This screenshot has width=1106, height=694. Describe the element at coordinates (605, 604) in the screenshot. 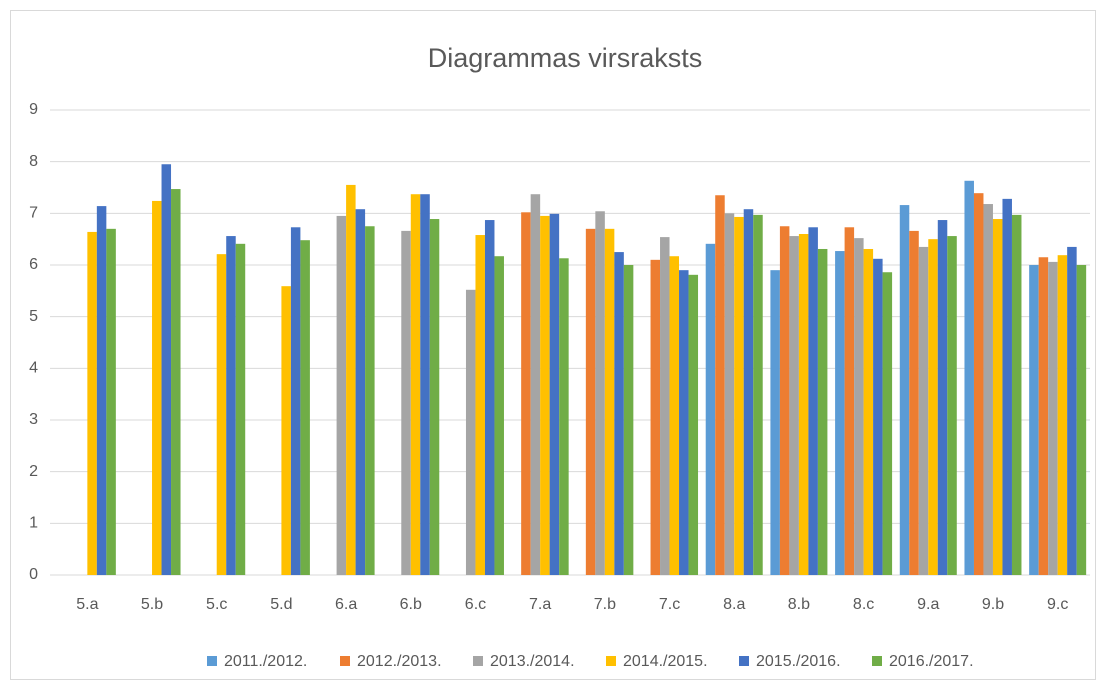

I see `x-tick-label: 7.b` at that location.